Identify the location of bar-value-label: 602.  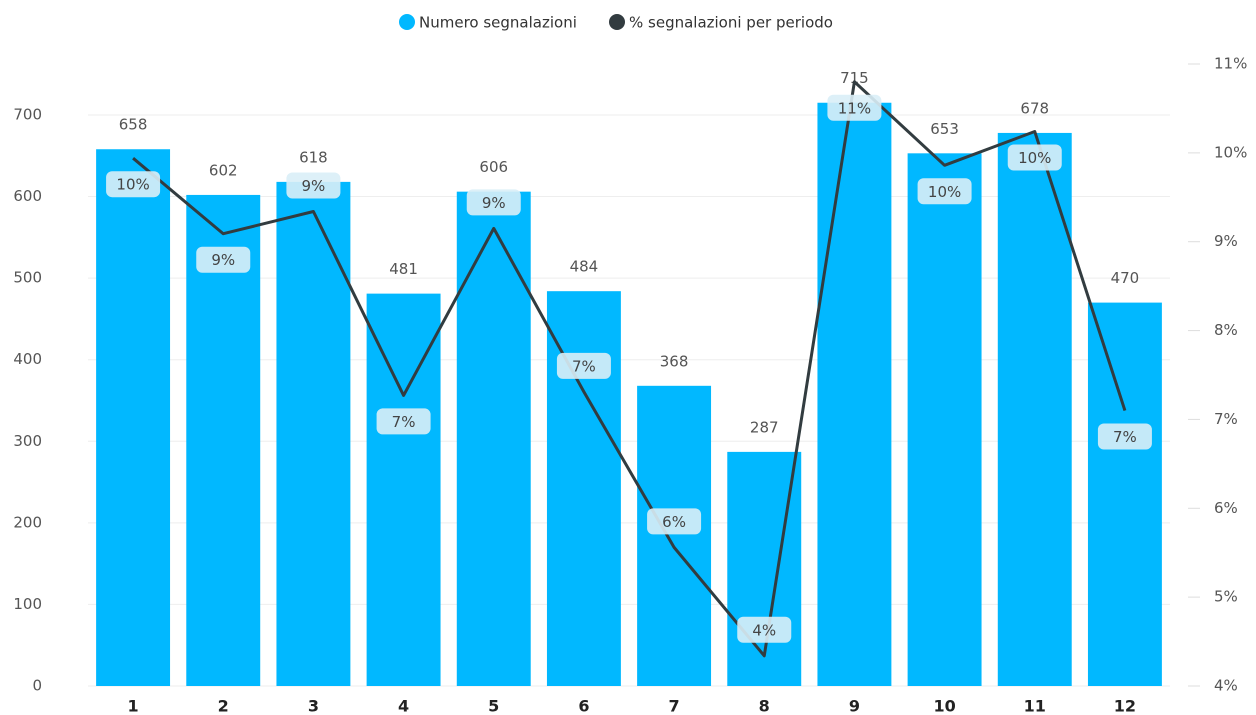
(223, 170).